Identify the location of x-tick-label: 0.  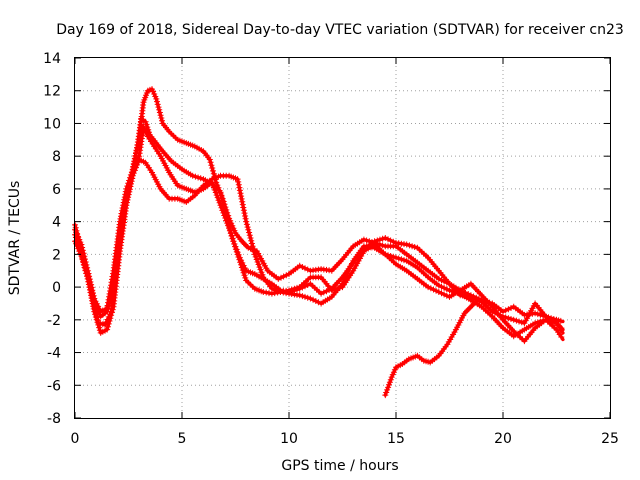
(75, 439).